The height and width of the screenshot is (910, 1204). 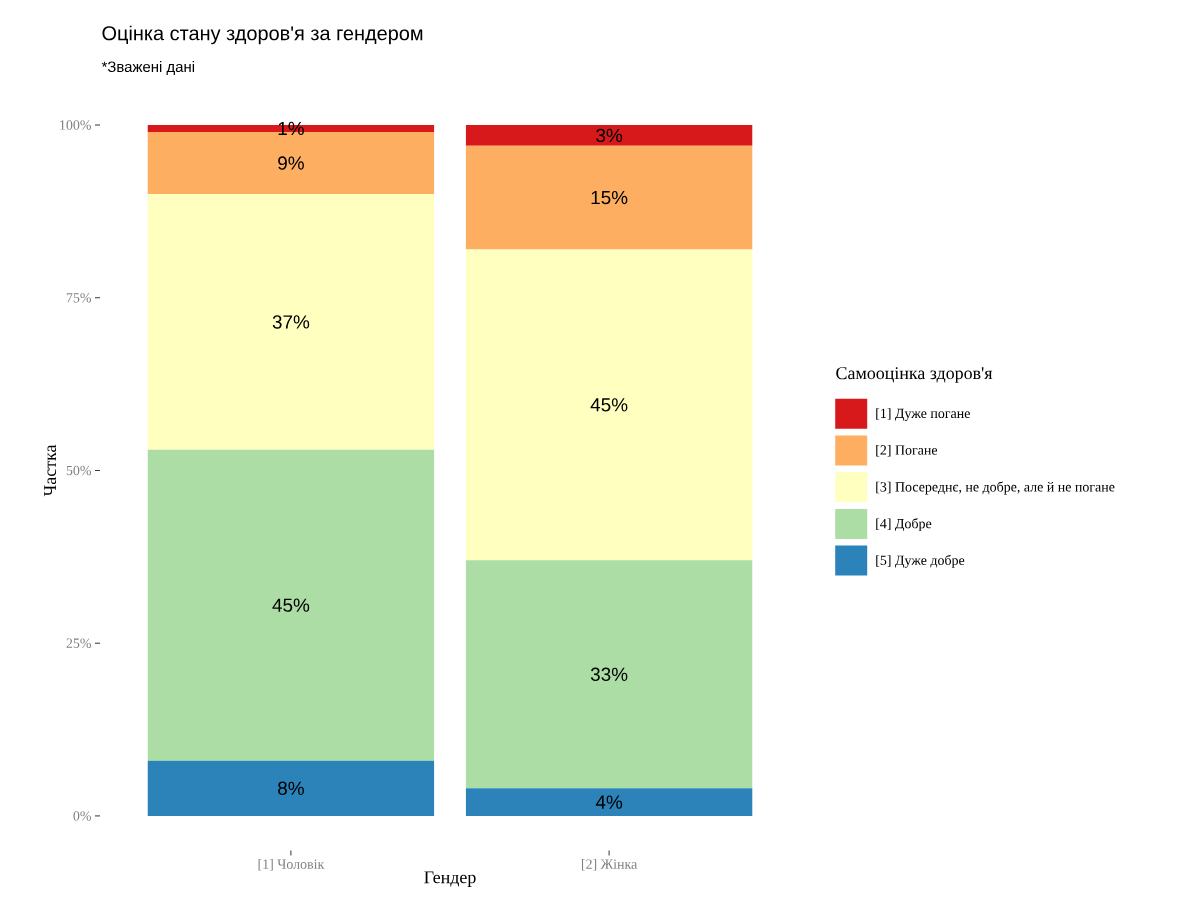 I want to click on legend-label: [2] Погане, so click(x=907, y=450).